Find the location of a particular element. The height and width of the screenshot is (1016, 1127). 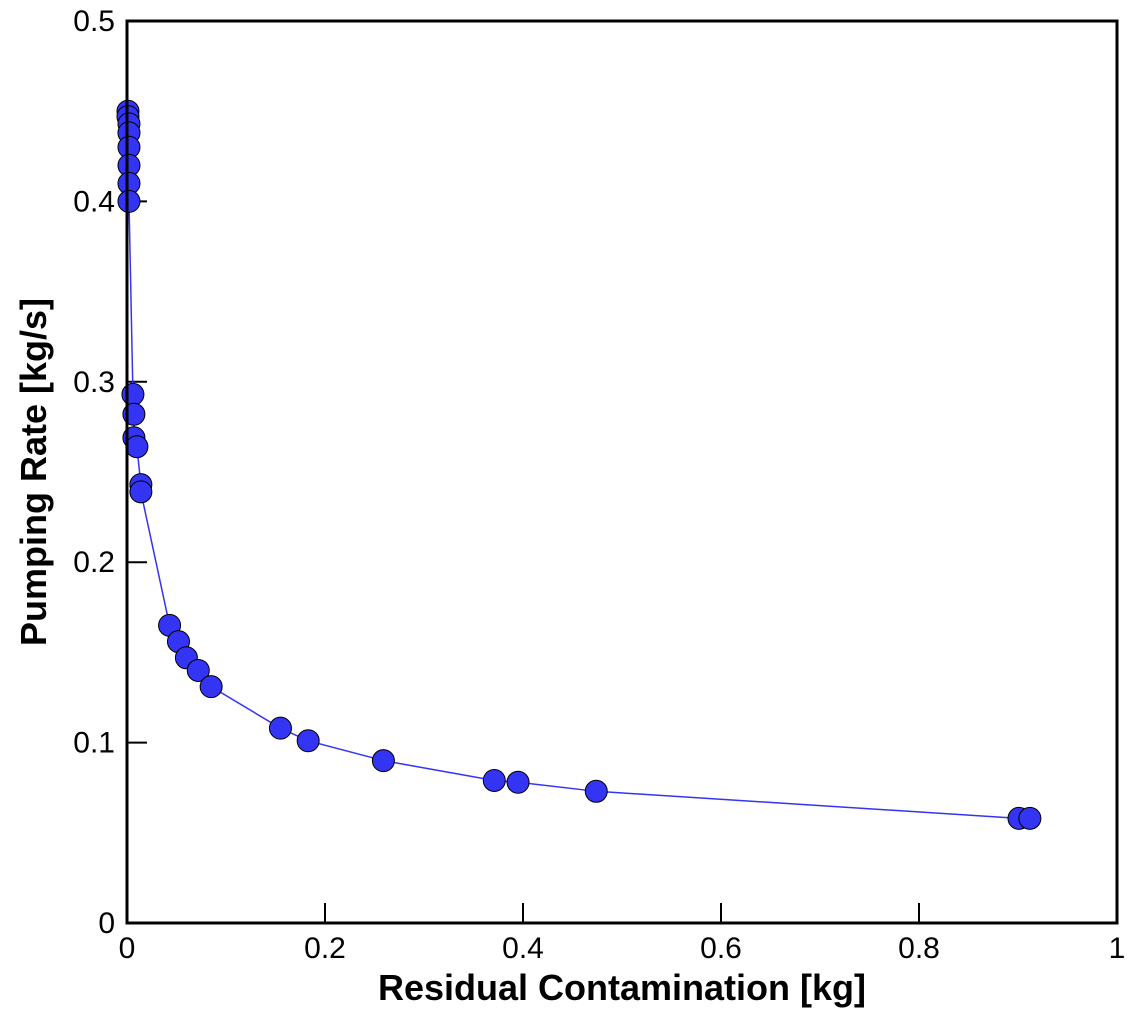

x-tick-label: 0.2 is located at coordinates (325, 948).